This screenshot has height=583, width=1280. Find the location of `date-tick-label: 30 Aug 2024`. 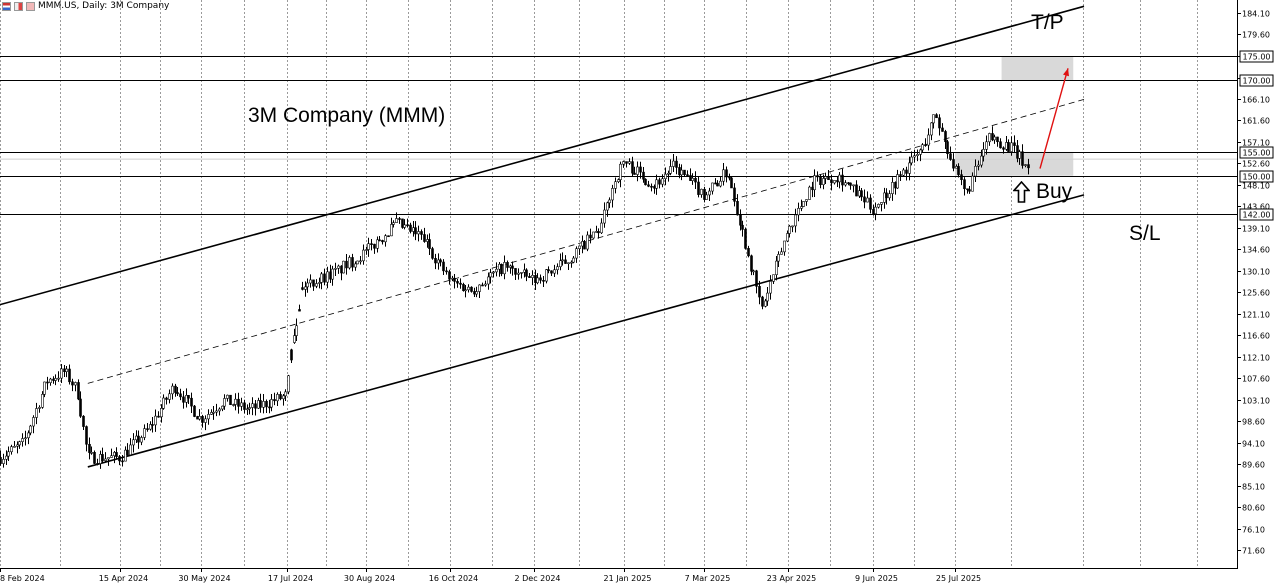

date-tick-label: 30 Aug 2024 is located at coordinates (369, 578).